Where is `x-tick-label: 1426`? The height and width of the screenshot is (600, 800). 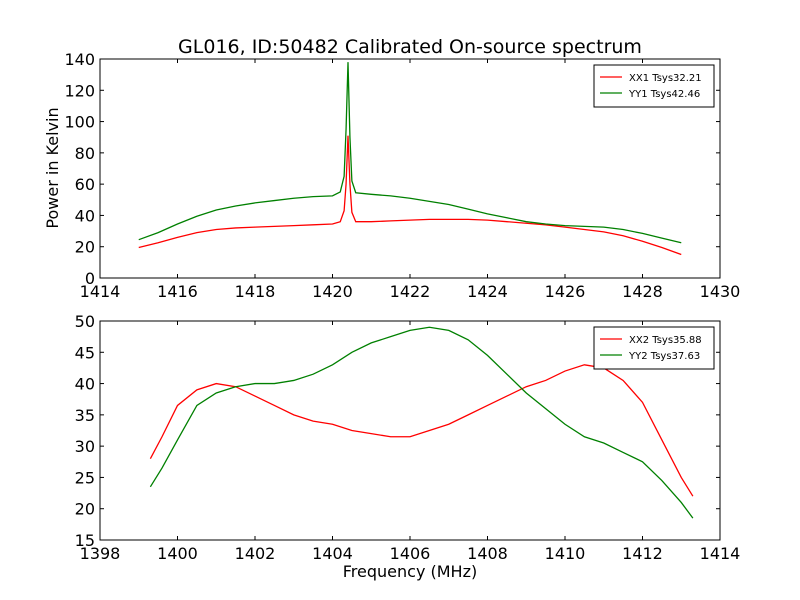 x-tick-label: 1426 is located at coordinates (565, 291).